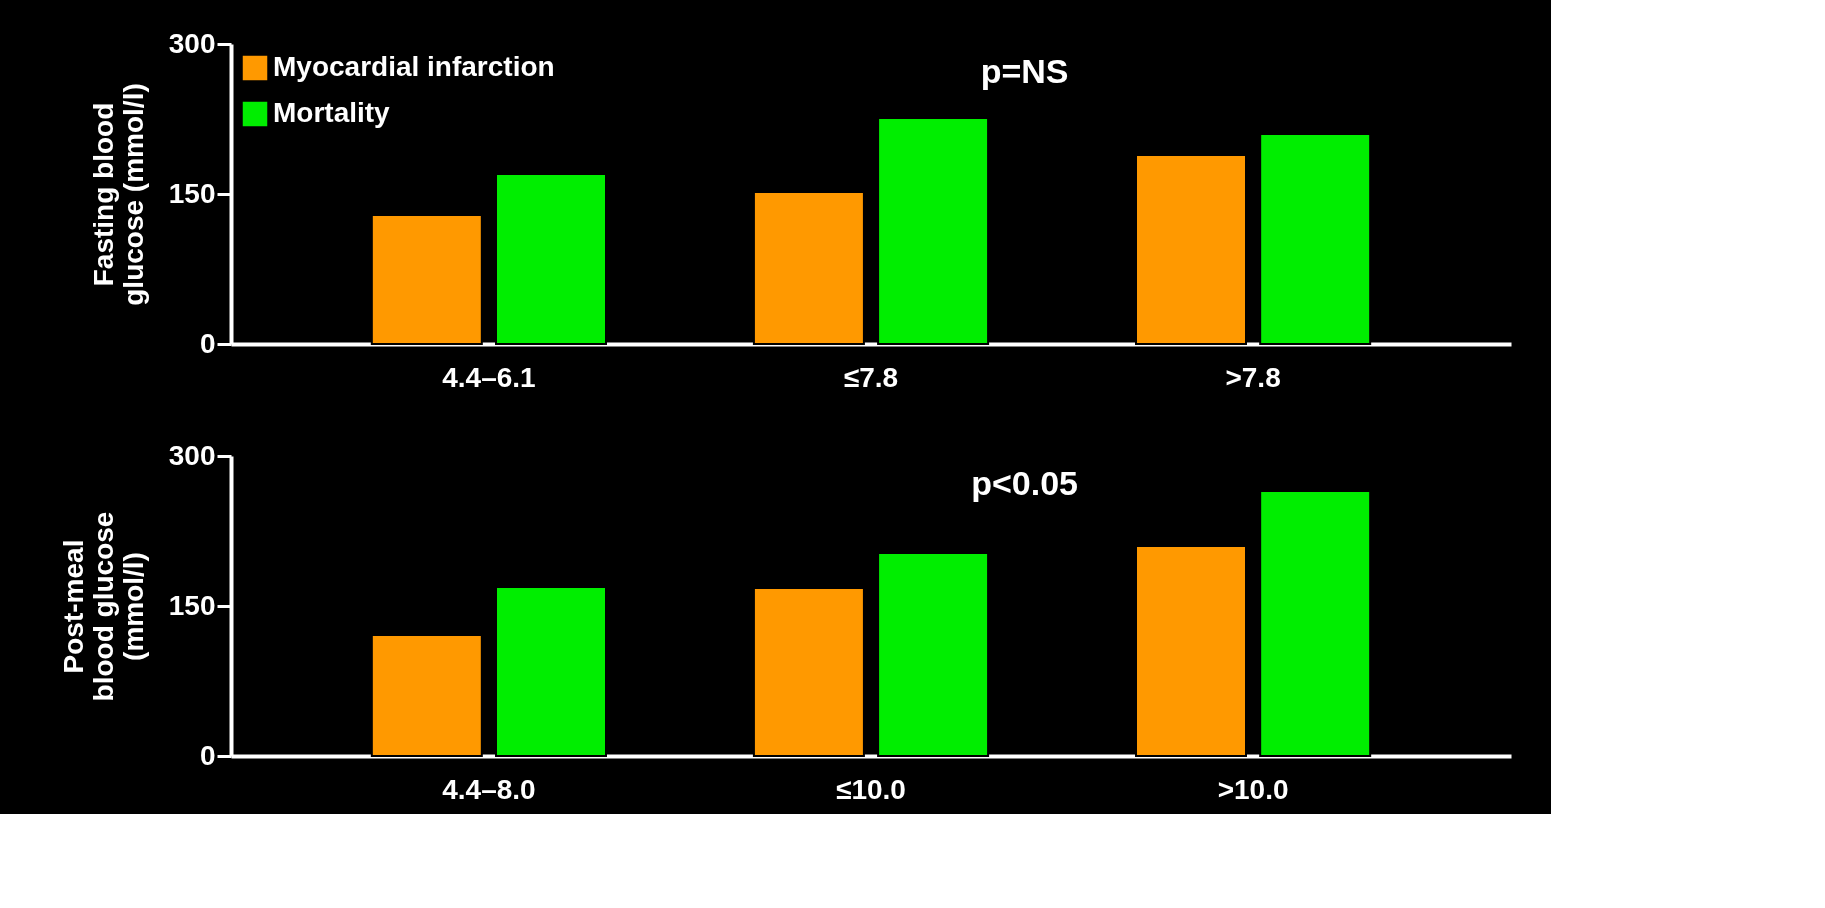 The image size is (1825, 908). What do you see at coordinates (489, 789) in the screenshot?
I see `x-tick-label: 4.4–8.0` at bounding box center [489, 789].